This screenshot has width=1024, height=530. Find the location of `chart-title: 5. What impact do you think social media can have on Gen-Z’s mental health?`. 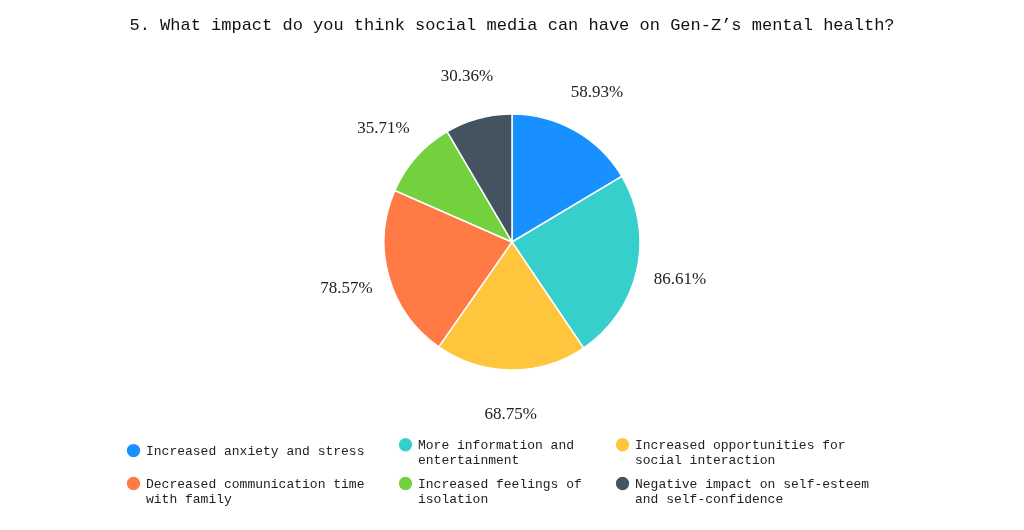

chart-title: 5. What impact do you think social media can have on Gen-Z’s mental health? is located at coordinates (512, 25).